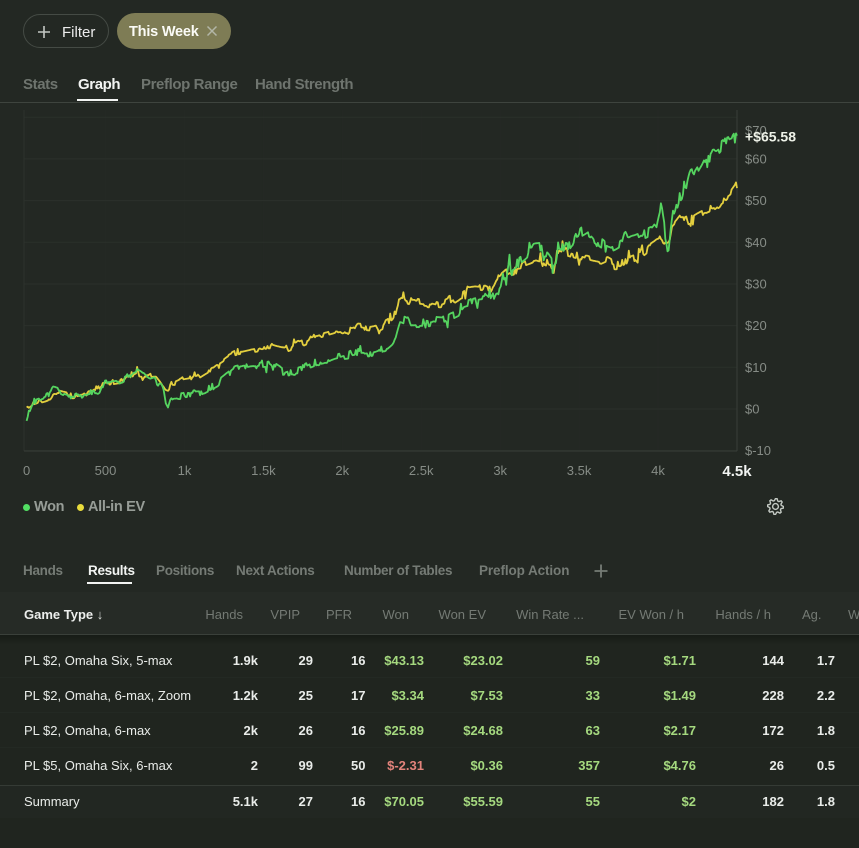  Describe the element at coordinates (770, 137) in the screenshot. I see `svg-text: +$65.58` at that location.